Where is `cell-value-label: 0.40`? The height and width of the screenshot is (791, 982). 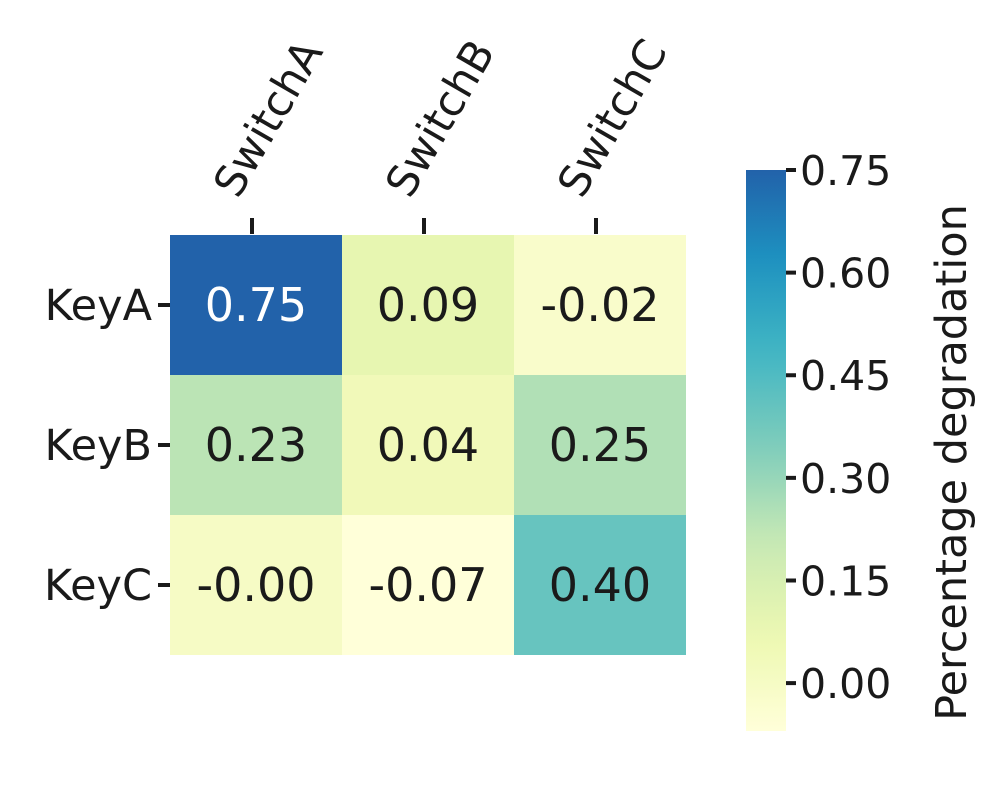 cell-value-label: 0.40 is located at coordinates (600, 585).